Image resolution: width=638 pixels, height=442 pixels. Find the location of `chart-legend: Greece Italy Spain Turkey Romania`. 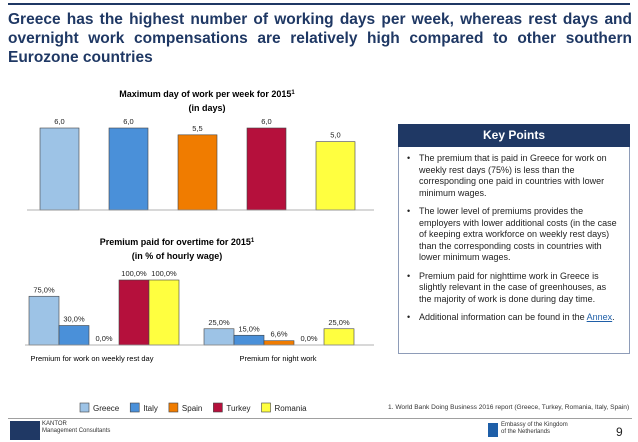

chart-legend: Greece Italy Spain Turkey Romania is located at coordinates (193, 407).